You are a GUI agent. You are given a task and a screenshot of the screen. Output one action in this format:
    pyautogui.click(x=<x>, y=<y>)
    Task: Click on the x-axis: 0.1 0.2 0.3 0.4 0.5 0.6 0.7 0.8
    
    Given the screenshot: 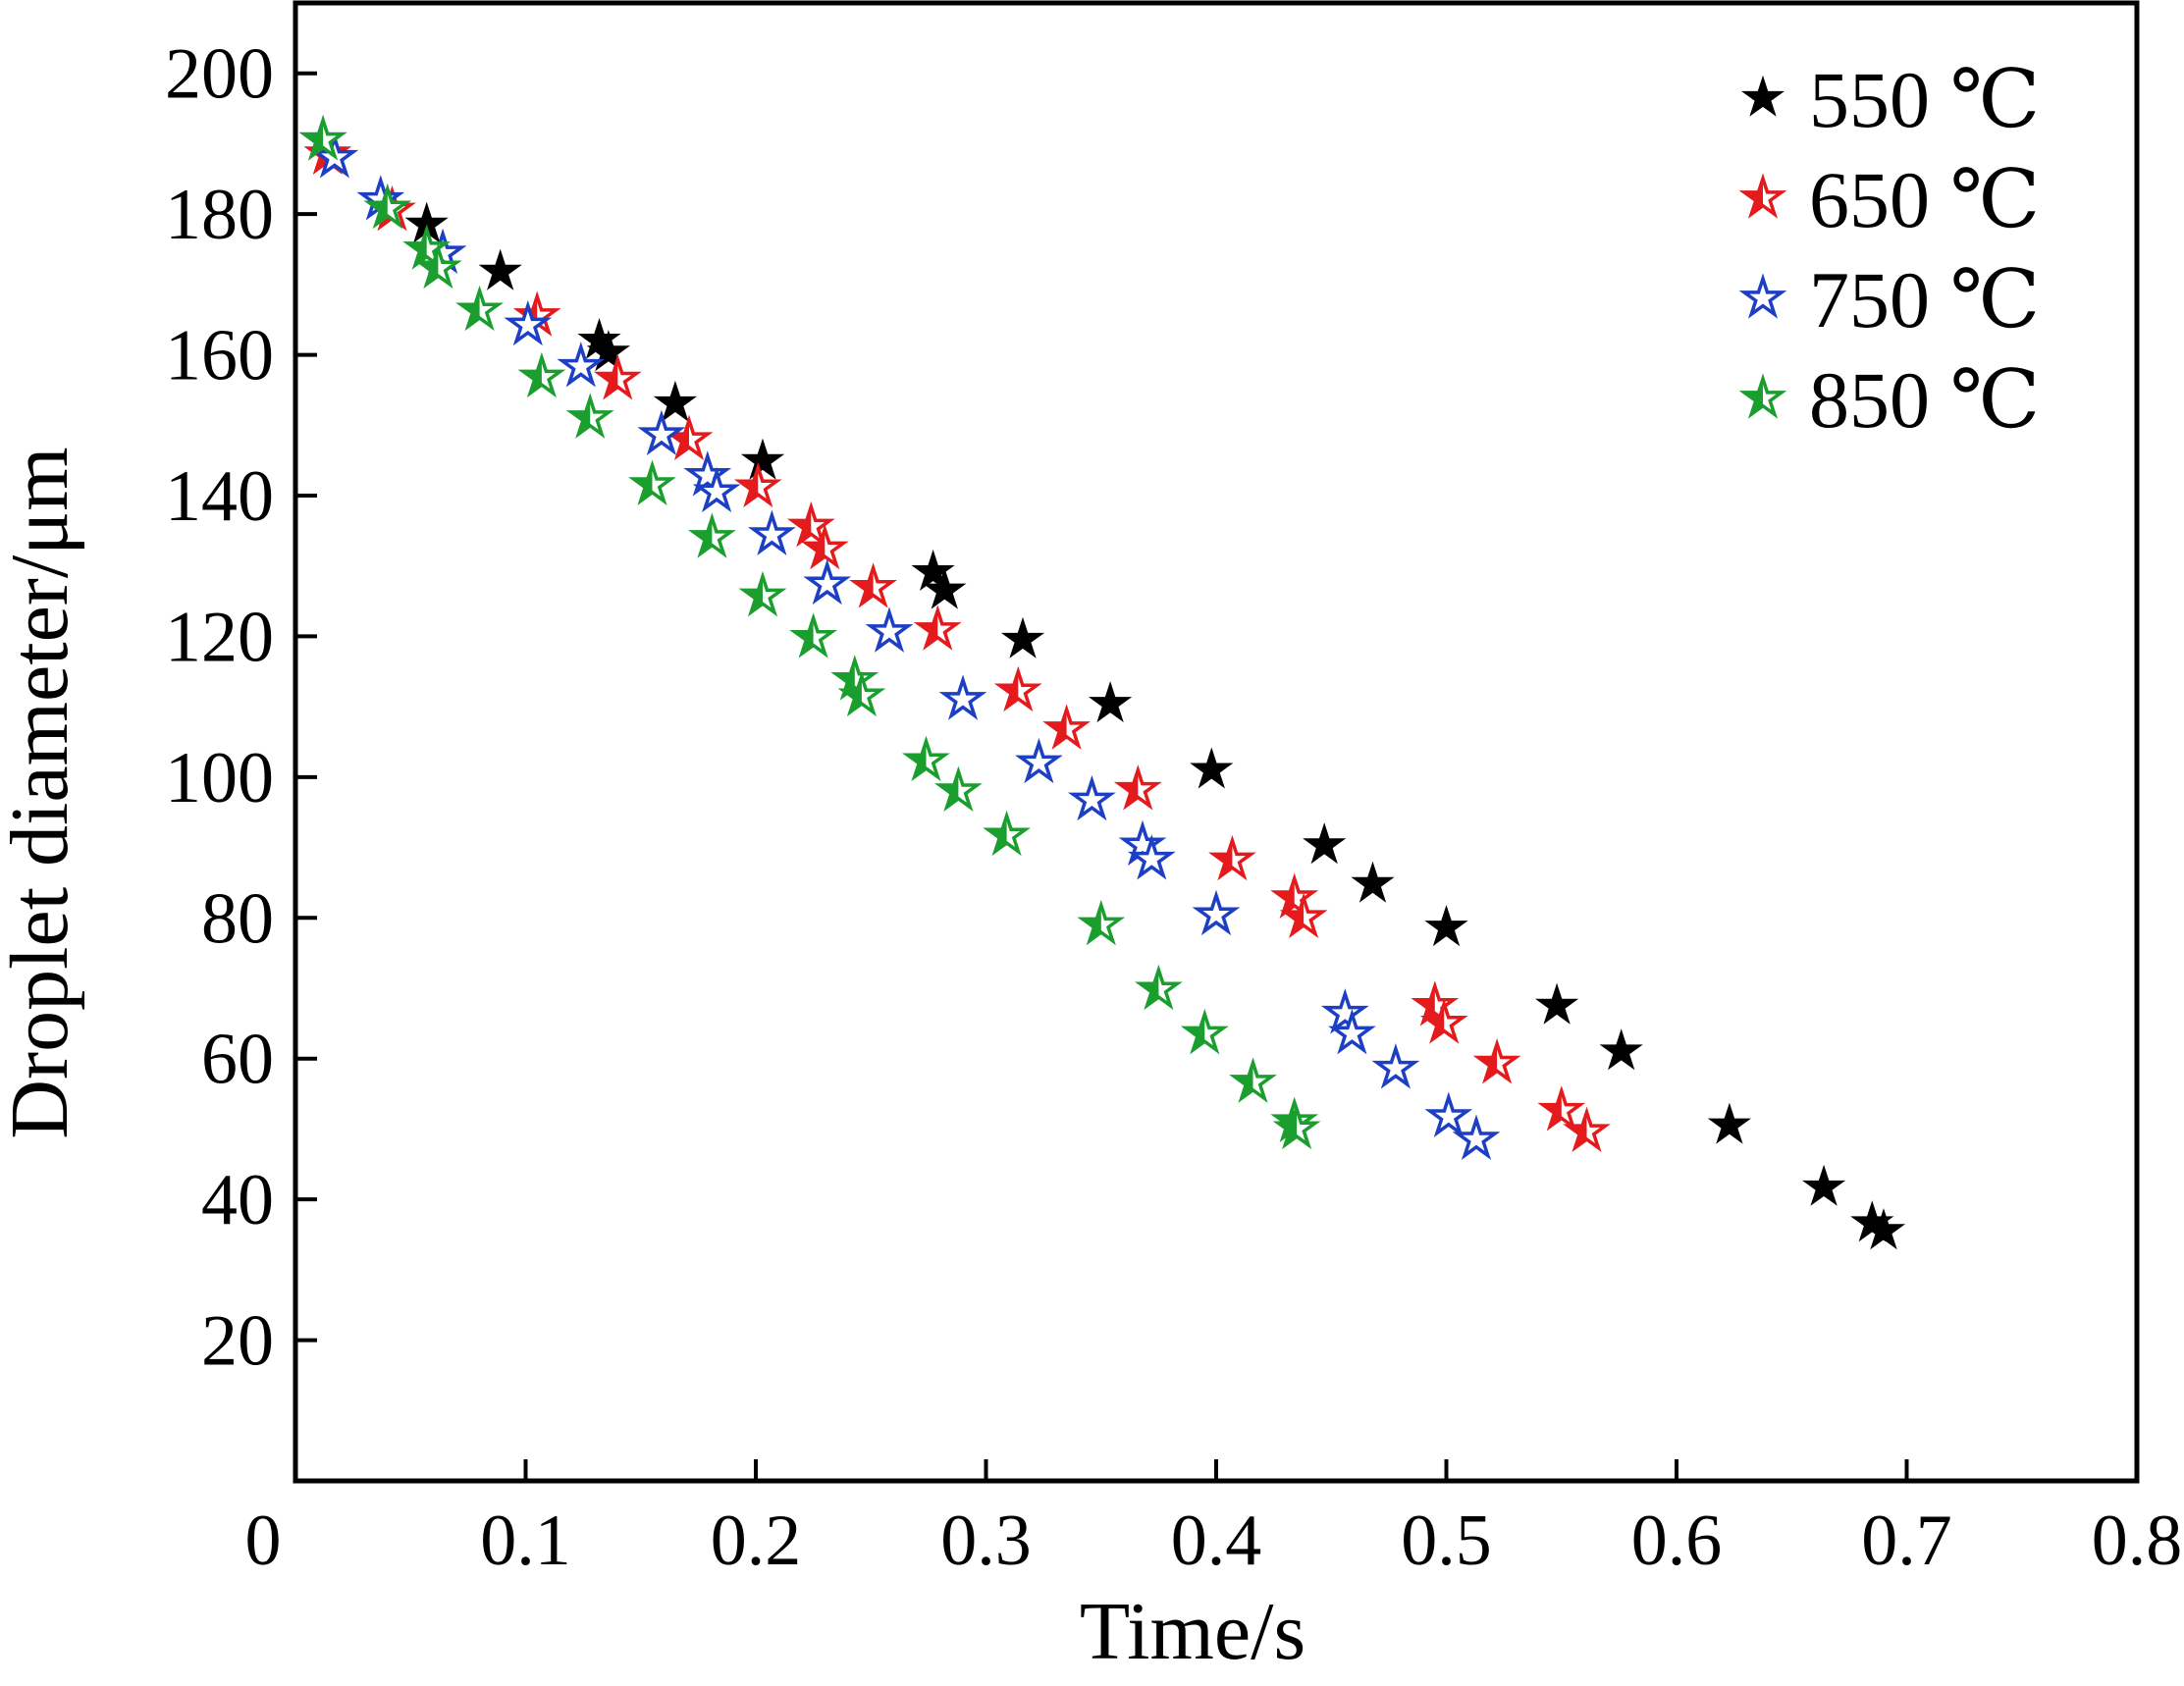 What is the action you would take?
    pyautogui.click(x=1331, y=1520)
    